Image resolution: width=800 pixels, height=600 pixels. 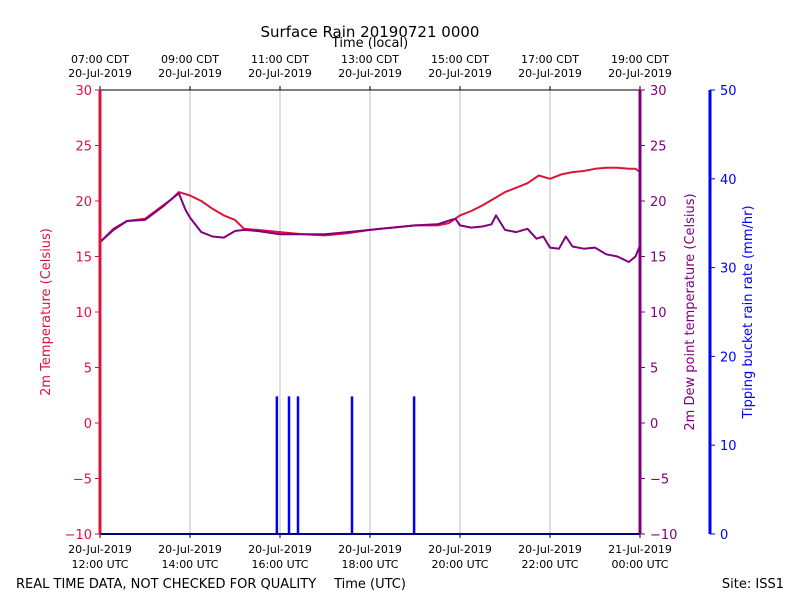 What do you see at coordinates (654, 424) in the screenshot?
I see `right-axis-tick-label: 0` at bounding box center [654, 424].